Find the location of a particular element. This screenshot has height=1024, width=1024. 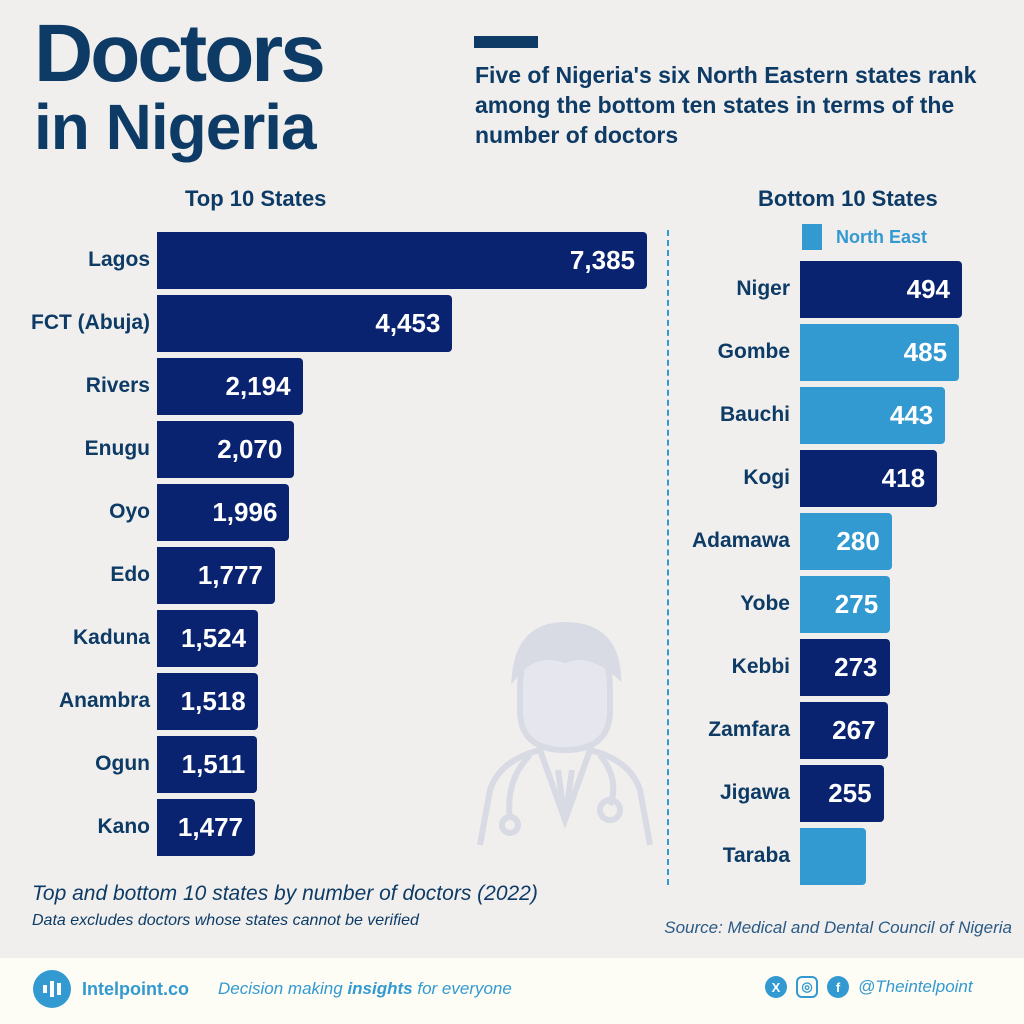

bar is located at coordinates (833, 856).